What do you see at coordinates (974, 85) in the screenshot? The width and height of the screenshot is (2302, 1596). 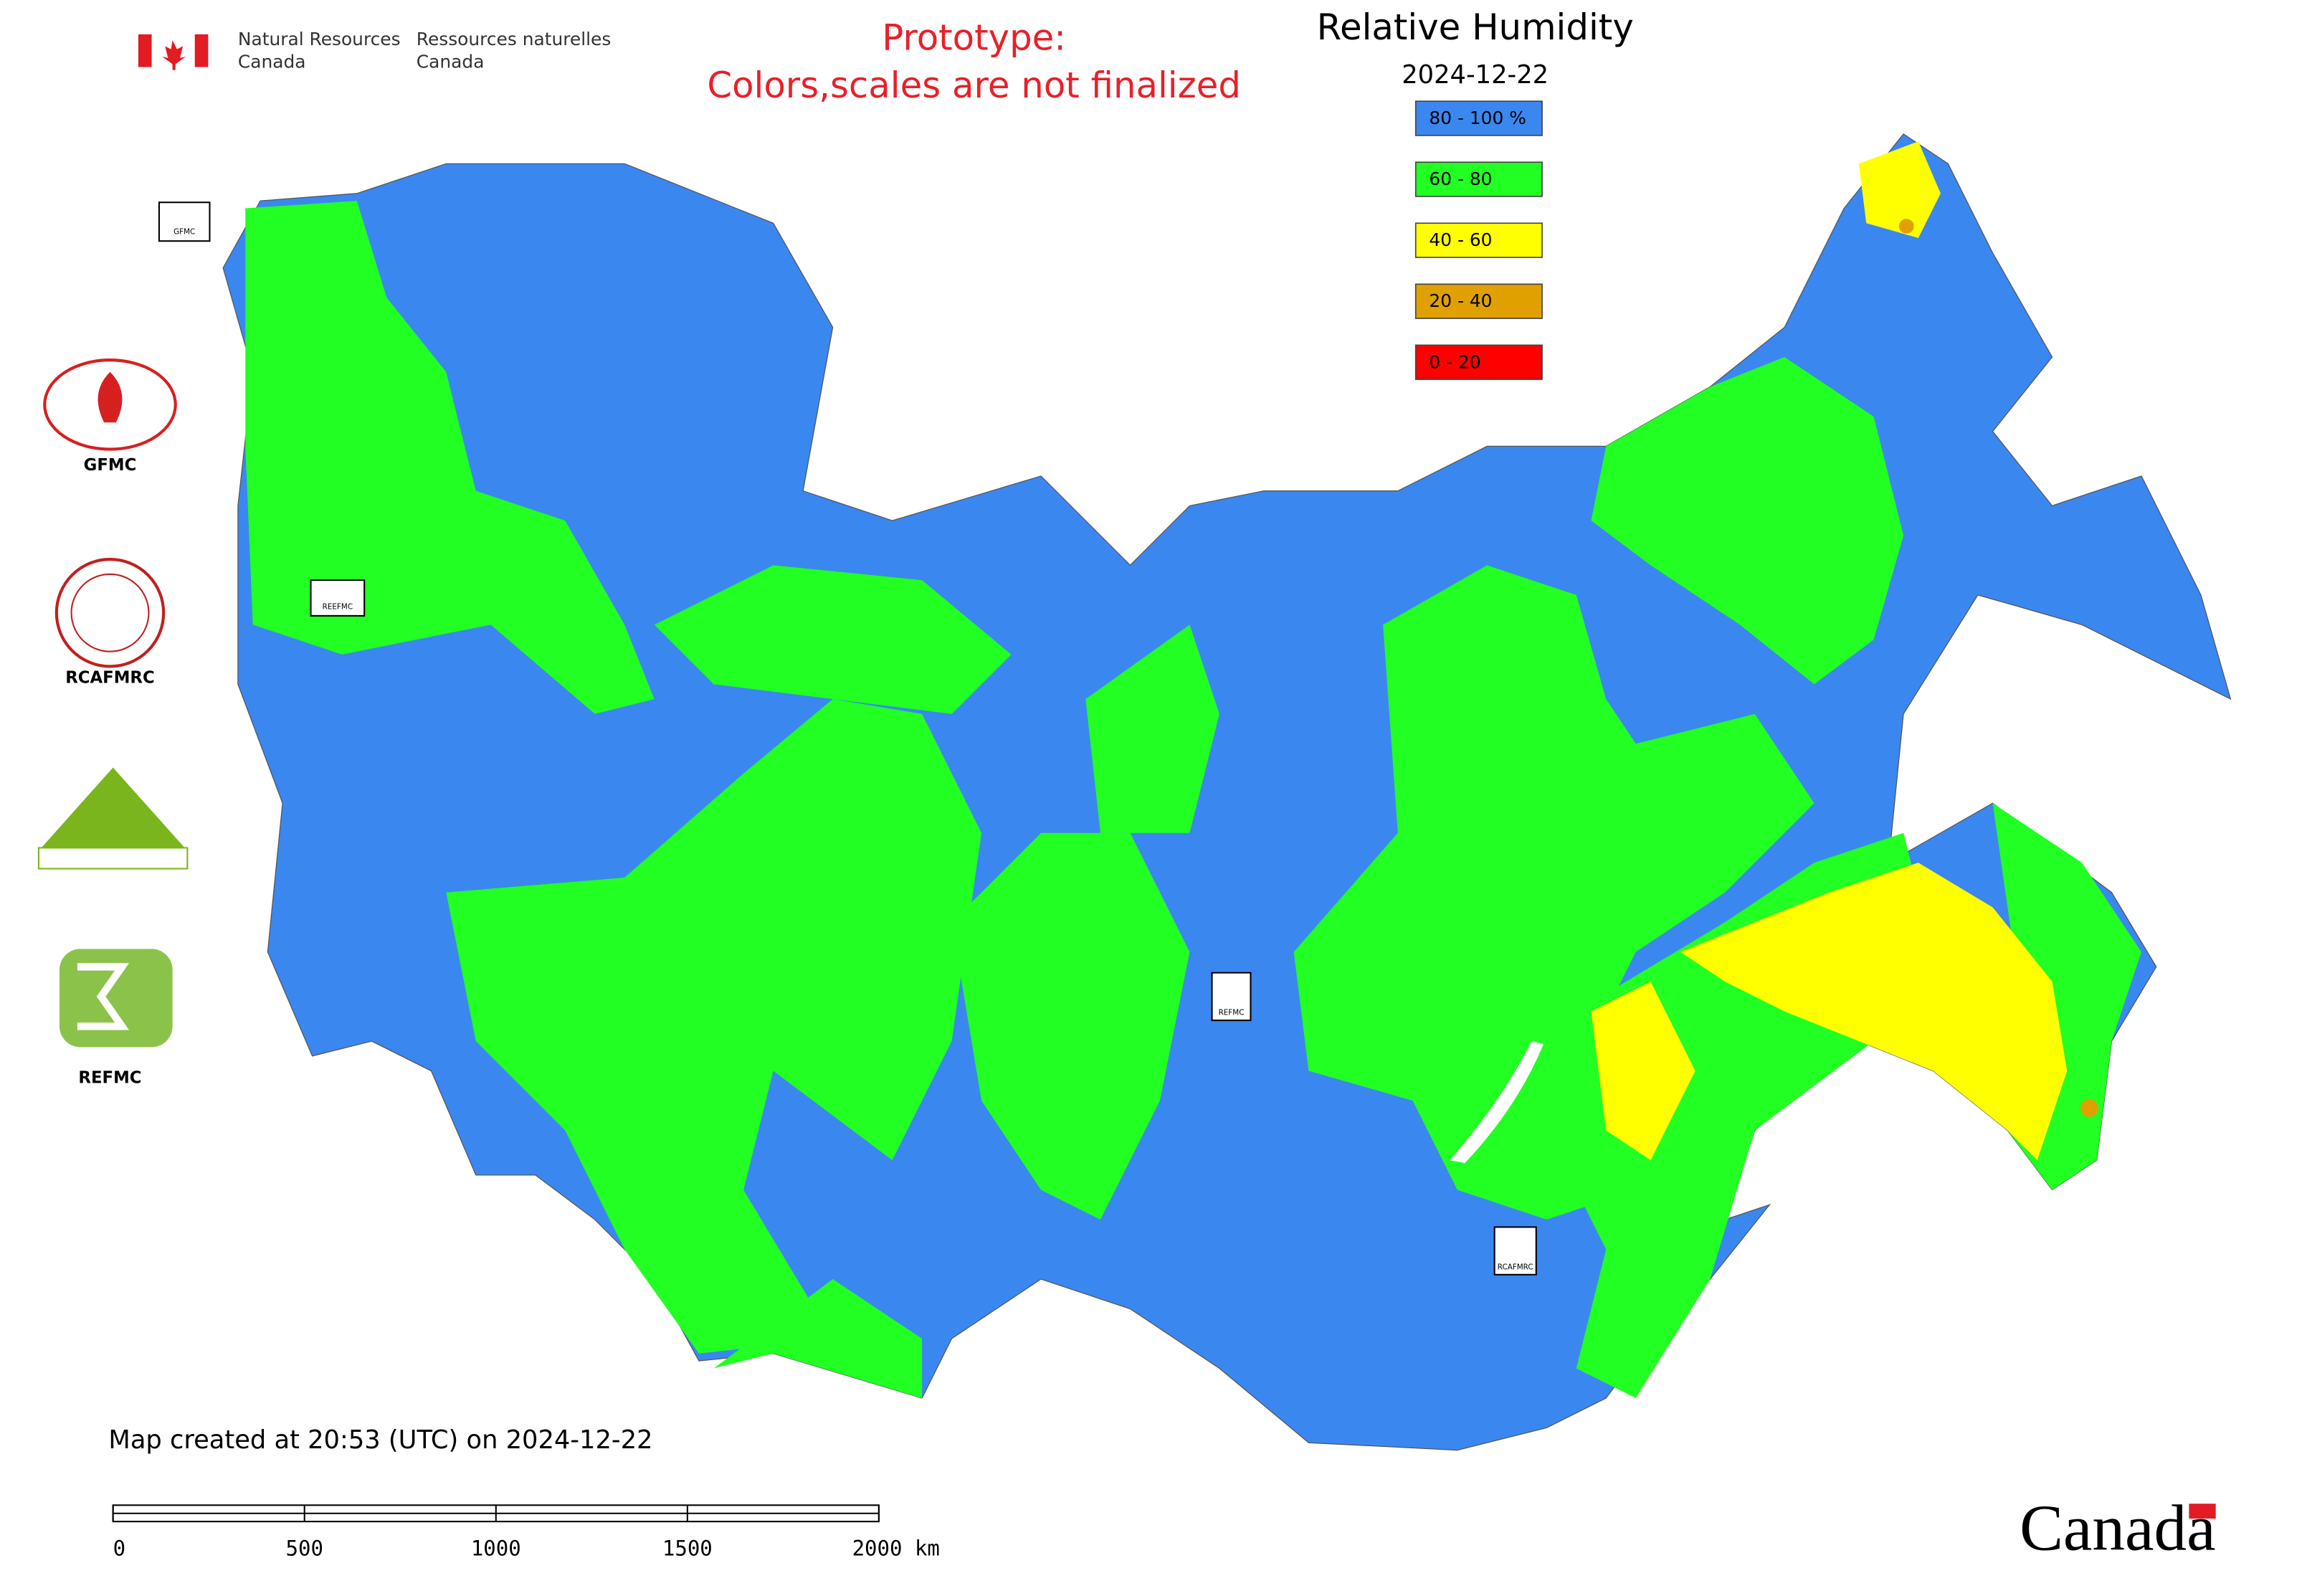 I see `notice: Colors,scales are not finalized` at bounding box center [974, 85].